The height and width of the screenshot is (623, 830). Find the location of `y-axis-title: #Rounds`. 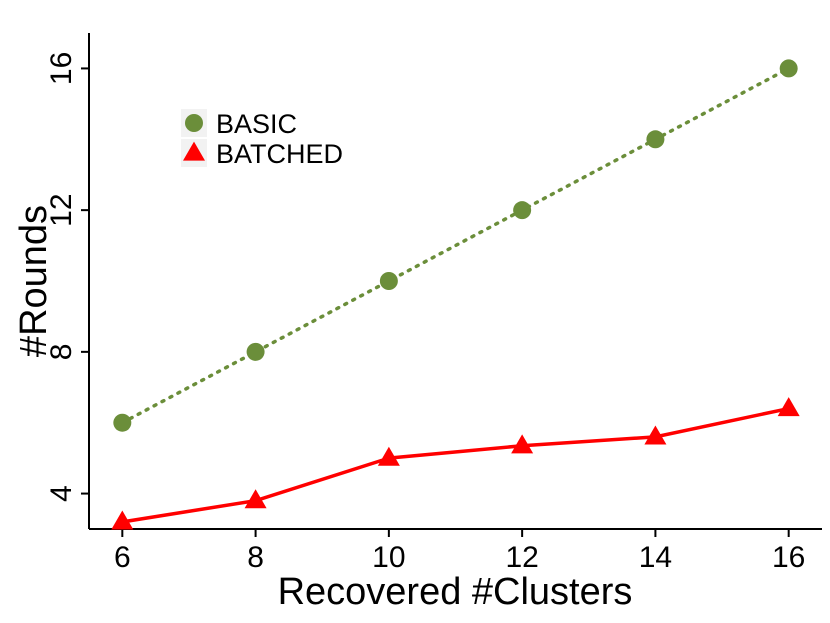

y-axis-title: #Rounds is located at coordinates (34, 281).